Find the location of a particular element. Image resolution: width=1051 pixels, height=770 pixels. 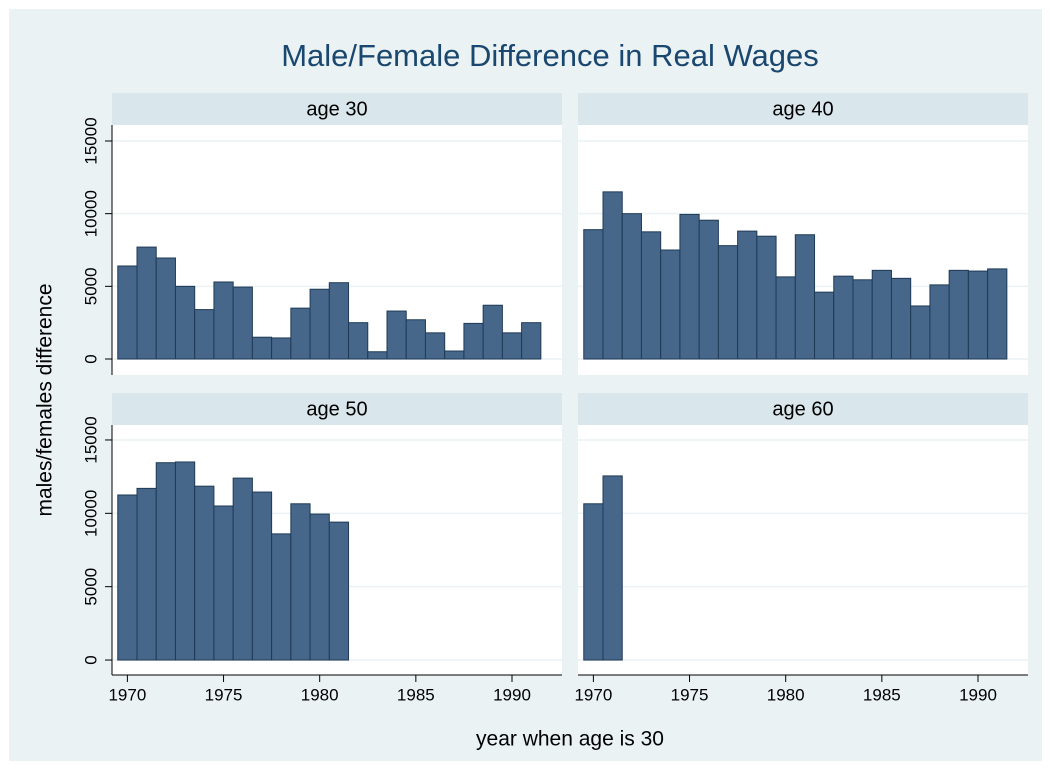

panel-bg is located at coordinates (803, 550).